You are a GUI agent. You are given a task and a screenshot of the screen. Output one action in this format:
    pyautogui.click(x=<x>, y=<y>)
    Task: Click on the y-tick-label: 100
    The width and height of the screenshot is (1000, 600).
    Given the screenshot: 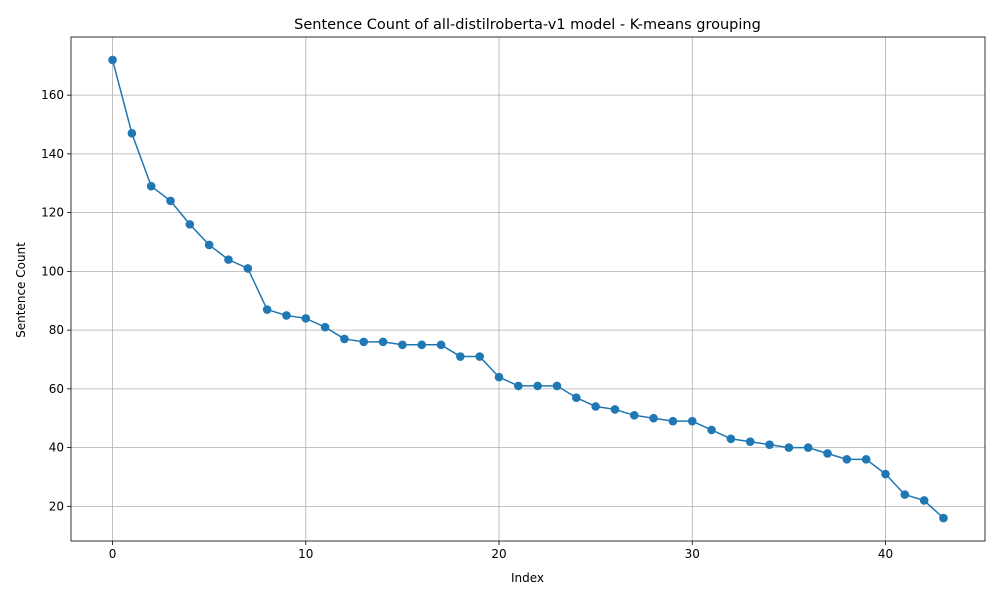 What is the action you would take?
    pyautogui.click(x=52, y=271)
    